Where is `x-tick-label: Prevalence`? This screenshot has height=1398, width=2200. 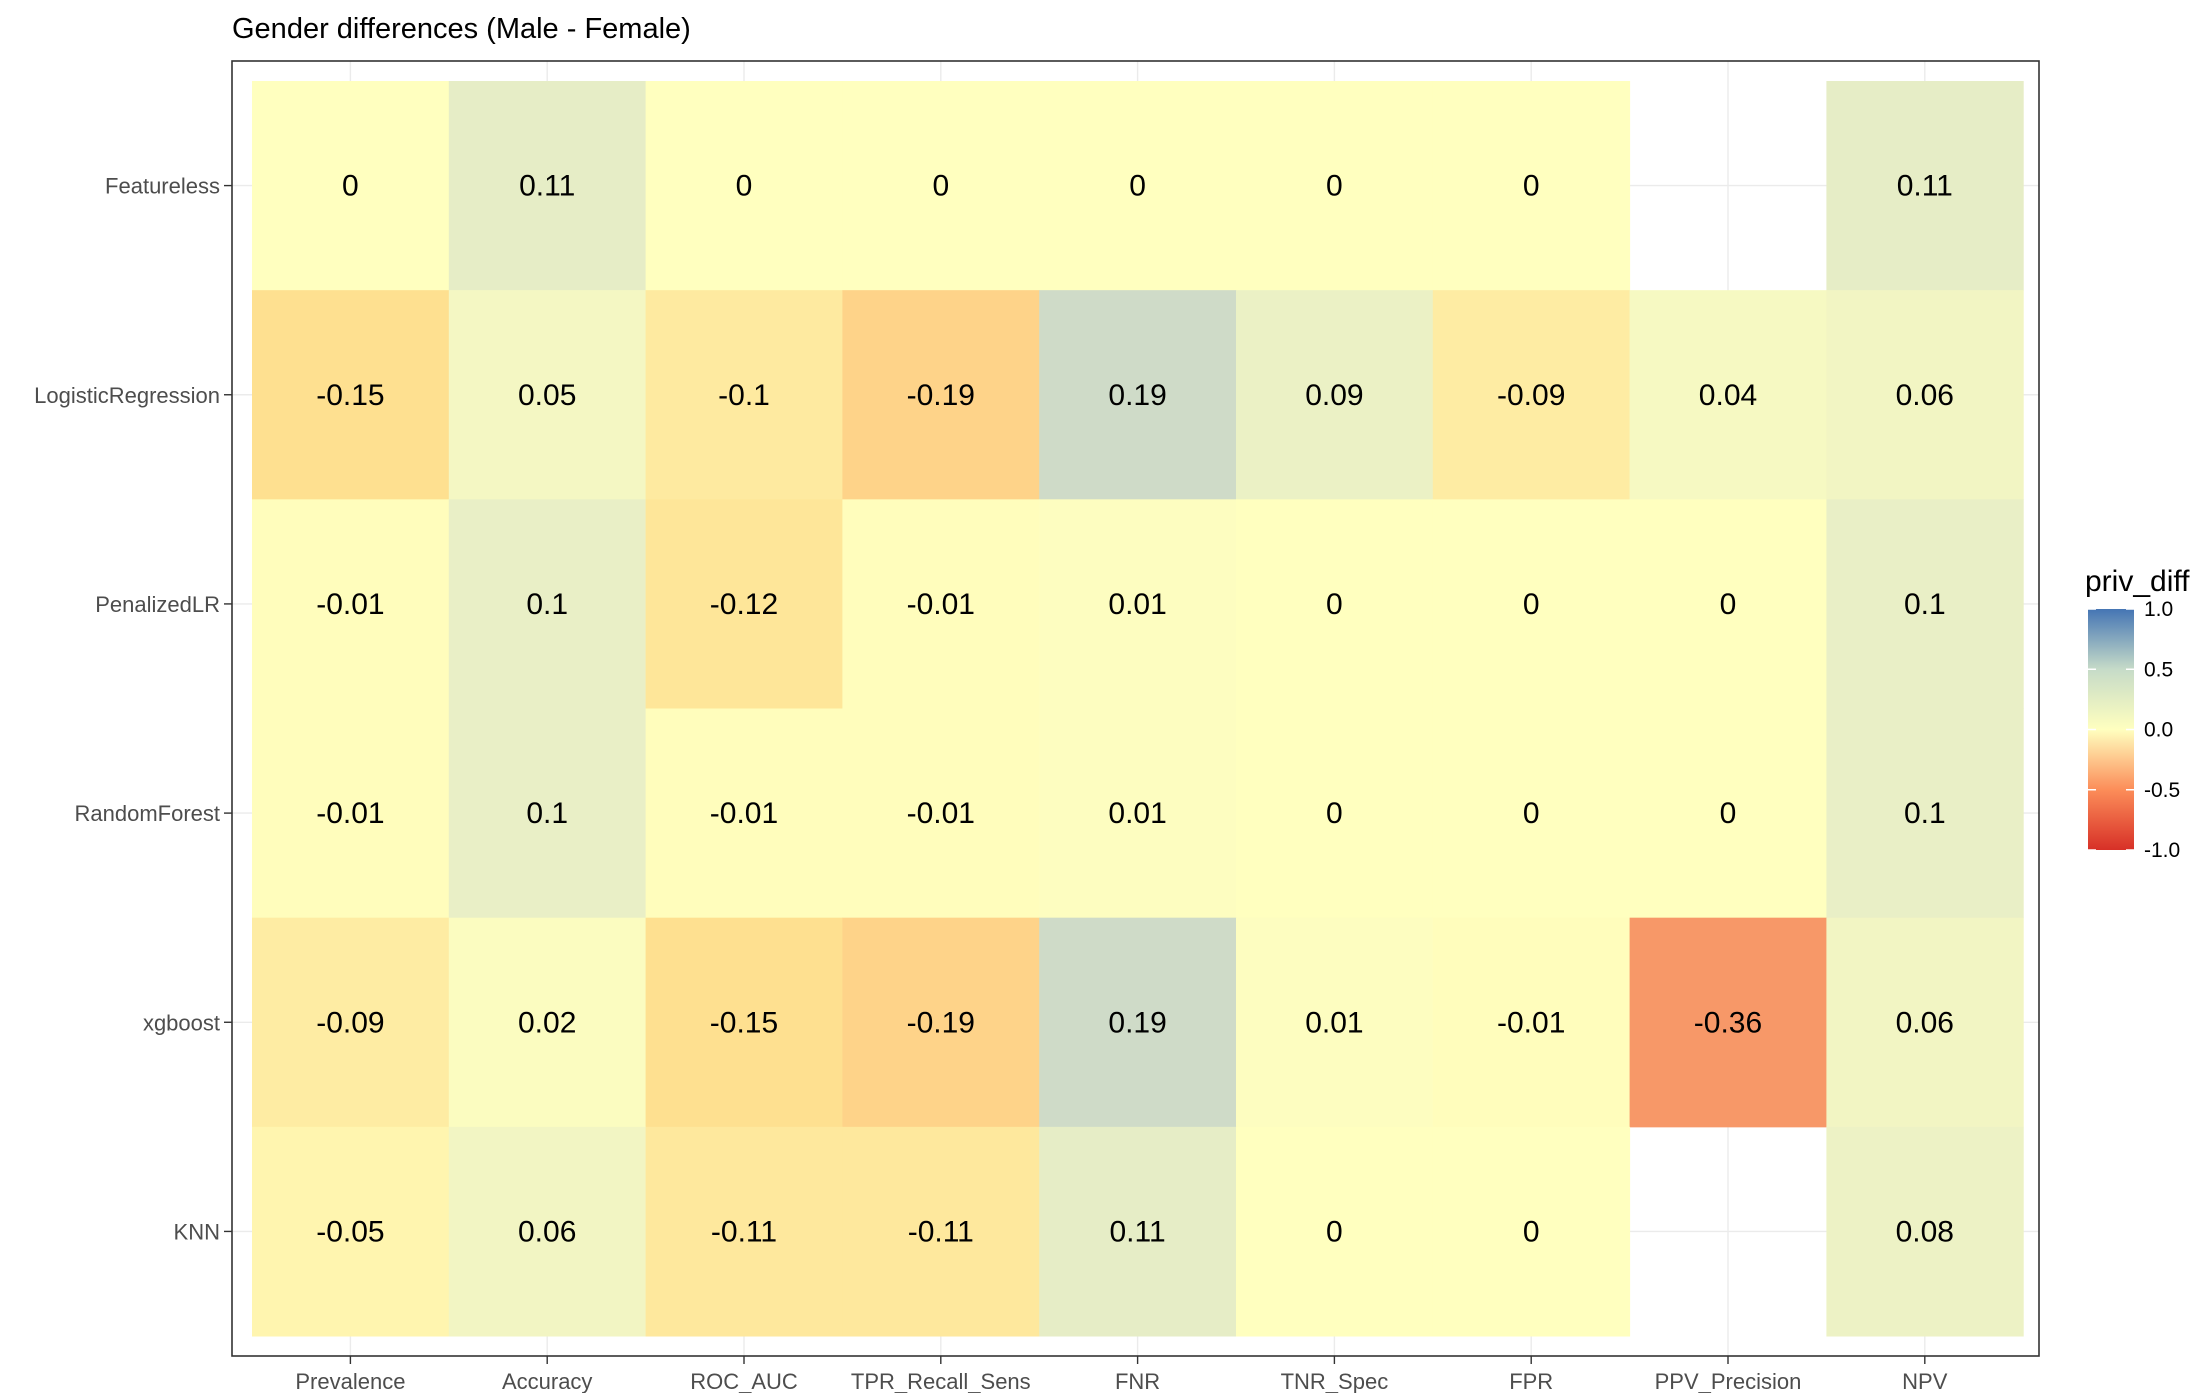 x-tick-label: Prevalence is located at coordinates (350, 1381).